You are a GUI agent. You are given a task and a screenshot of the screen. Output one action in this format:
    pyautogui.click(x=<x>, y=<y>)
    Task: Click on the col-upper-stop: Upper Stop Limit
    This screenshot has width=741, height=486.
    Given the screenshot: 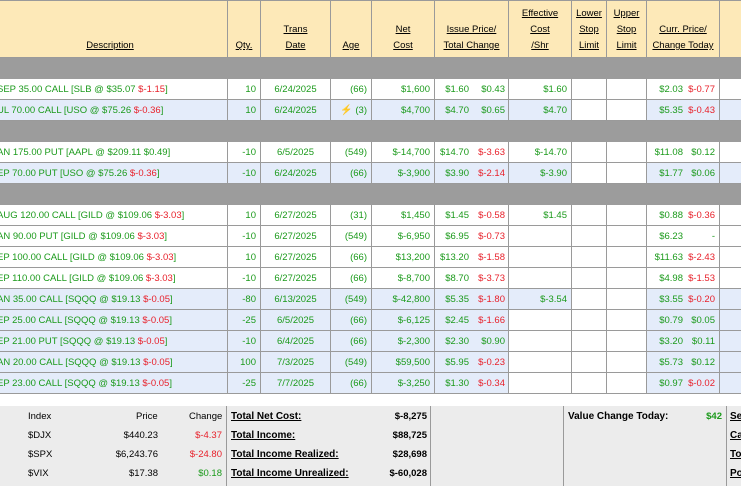 What is the action you would take?
    pyautogui.click(x=626, y=29)
    